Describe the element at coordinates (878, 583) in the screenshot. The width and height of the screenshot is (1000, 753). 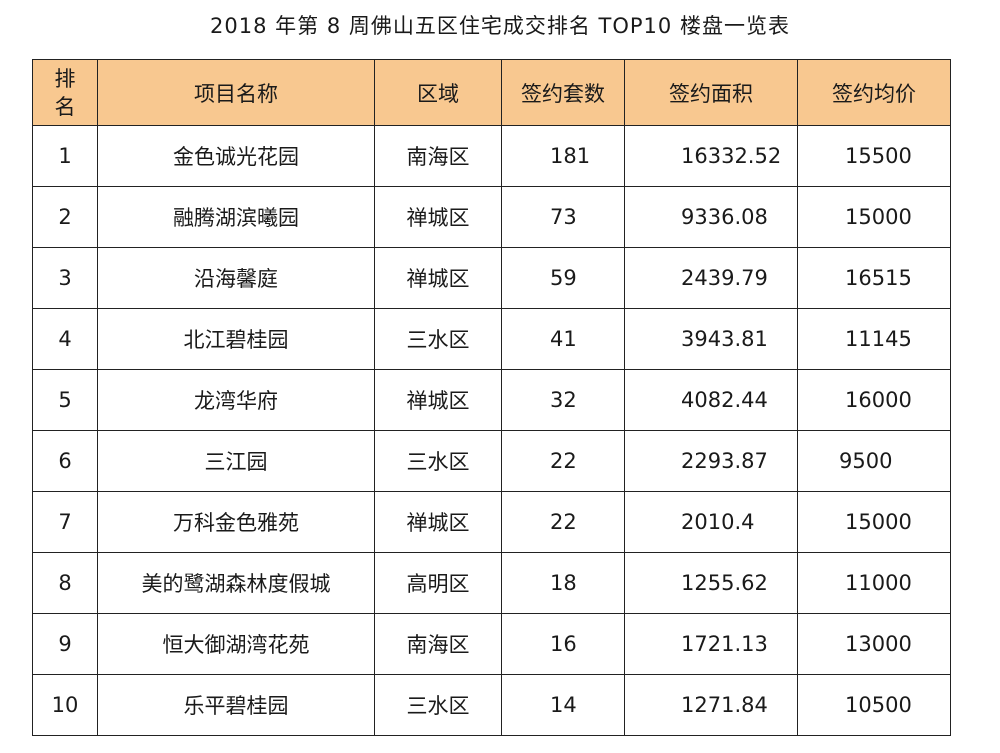
I see `average-price-value: 11000` at that location.